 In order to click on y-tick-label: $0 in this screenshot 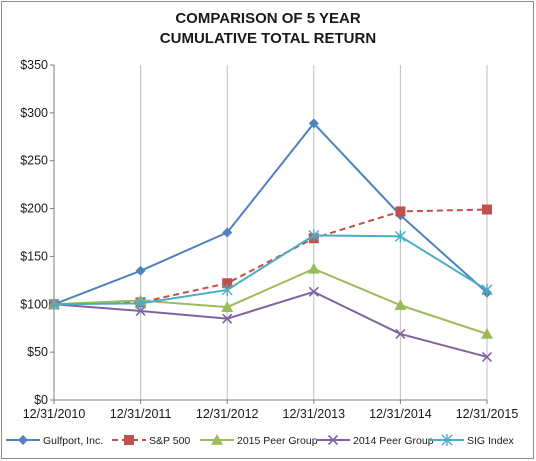, I will do `click(41, 400)`.